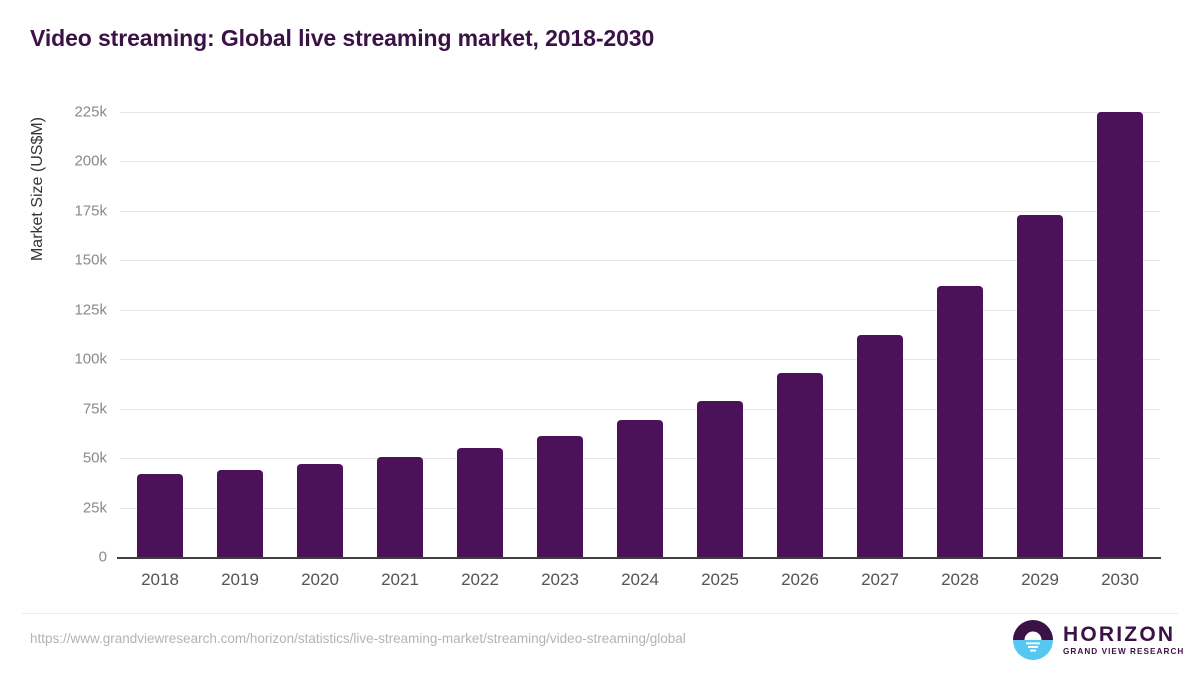  What do you see at coordinates (90, 309) in the screenshot?
I see `y-tick-label: 125k` at bounding box center [90, 309].